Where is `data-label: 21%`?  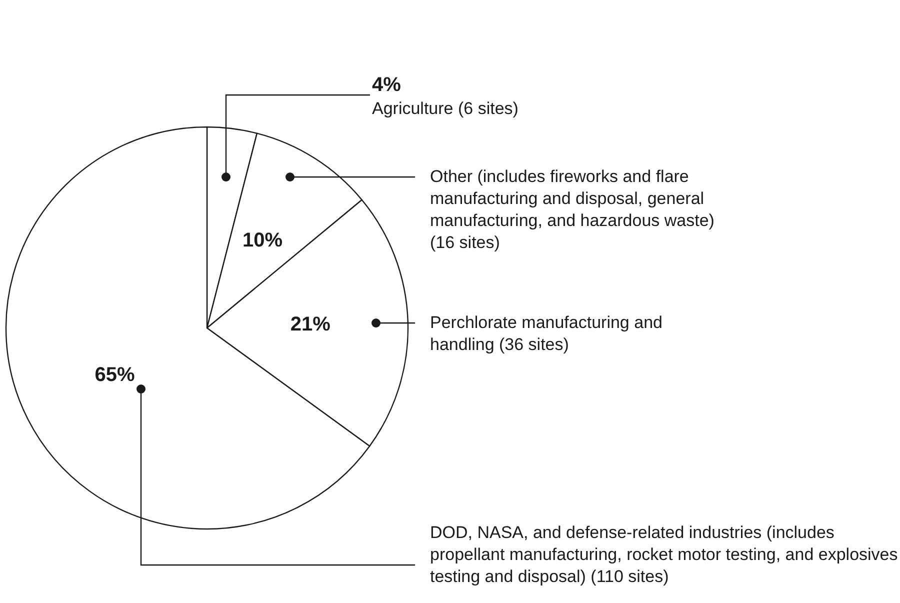 data-label: 21% is located at coordinates (310, 325).